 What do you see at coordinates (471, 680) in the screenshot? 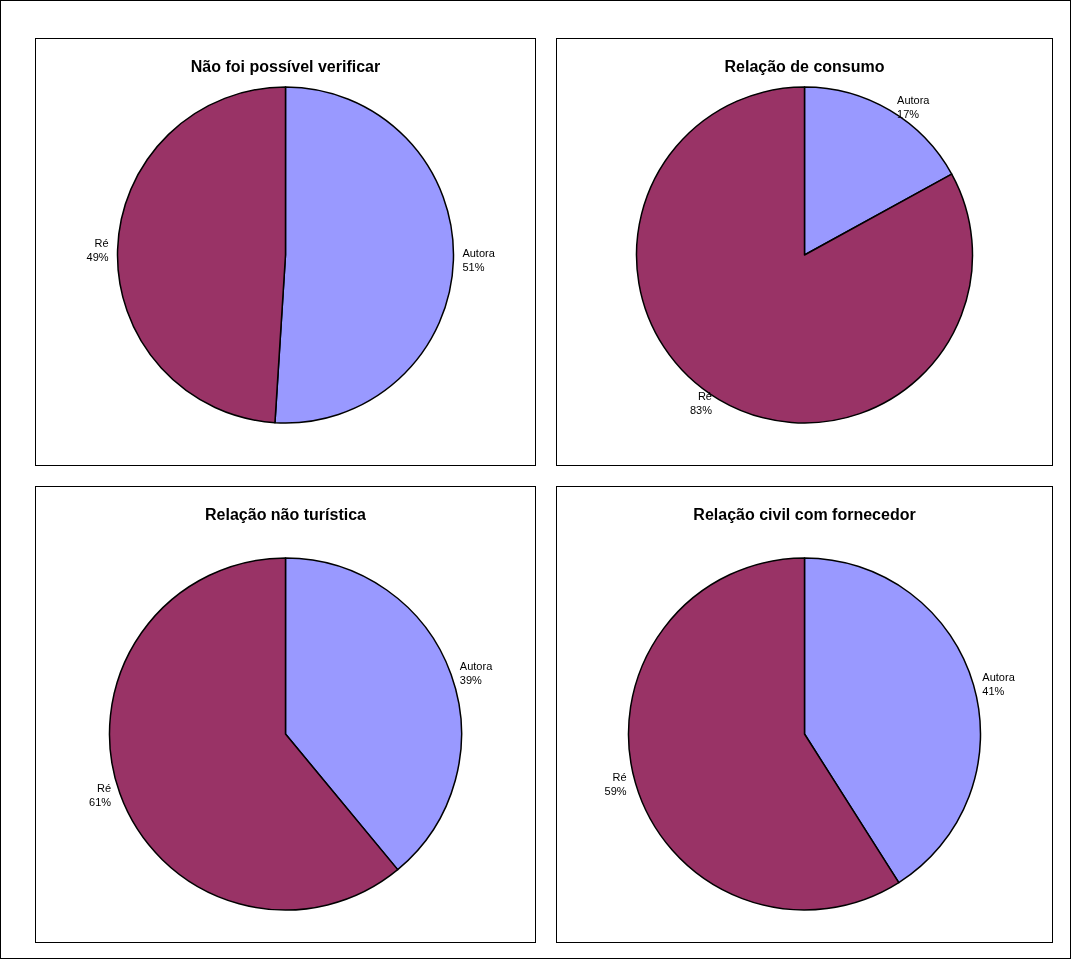
I see `data-label: 39%` at bounding box center [471, 680].